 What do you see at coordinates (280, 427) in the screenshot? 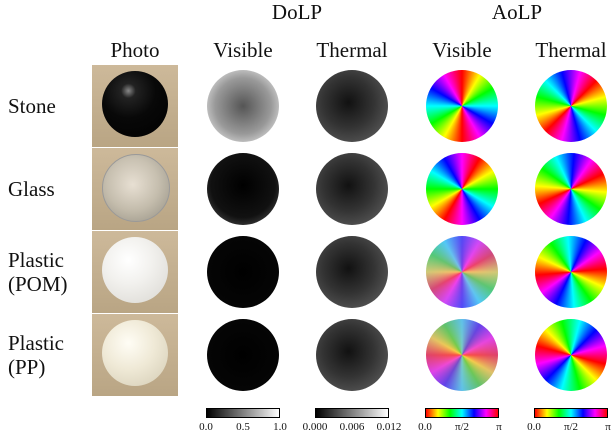
I see `colorbar-tick-label: 1.0` at bounding box center [280, 427].